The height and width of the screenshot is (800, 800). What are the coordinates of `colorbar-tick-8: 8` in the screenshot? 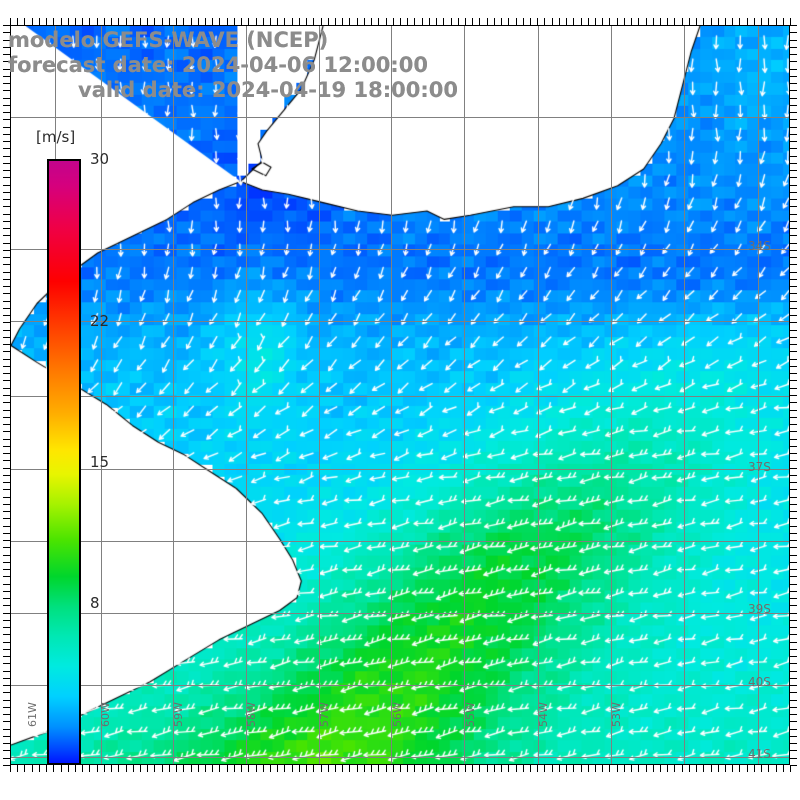 It's located at (95, 603).